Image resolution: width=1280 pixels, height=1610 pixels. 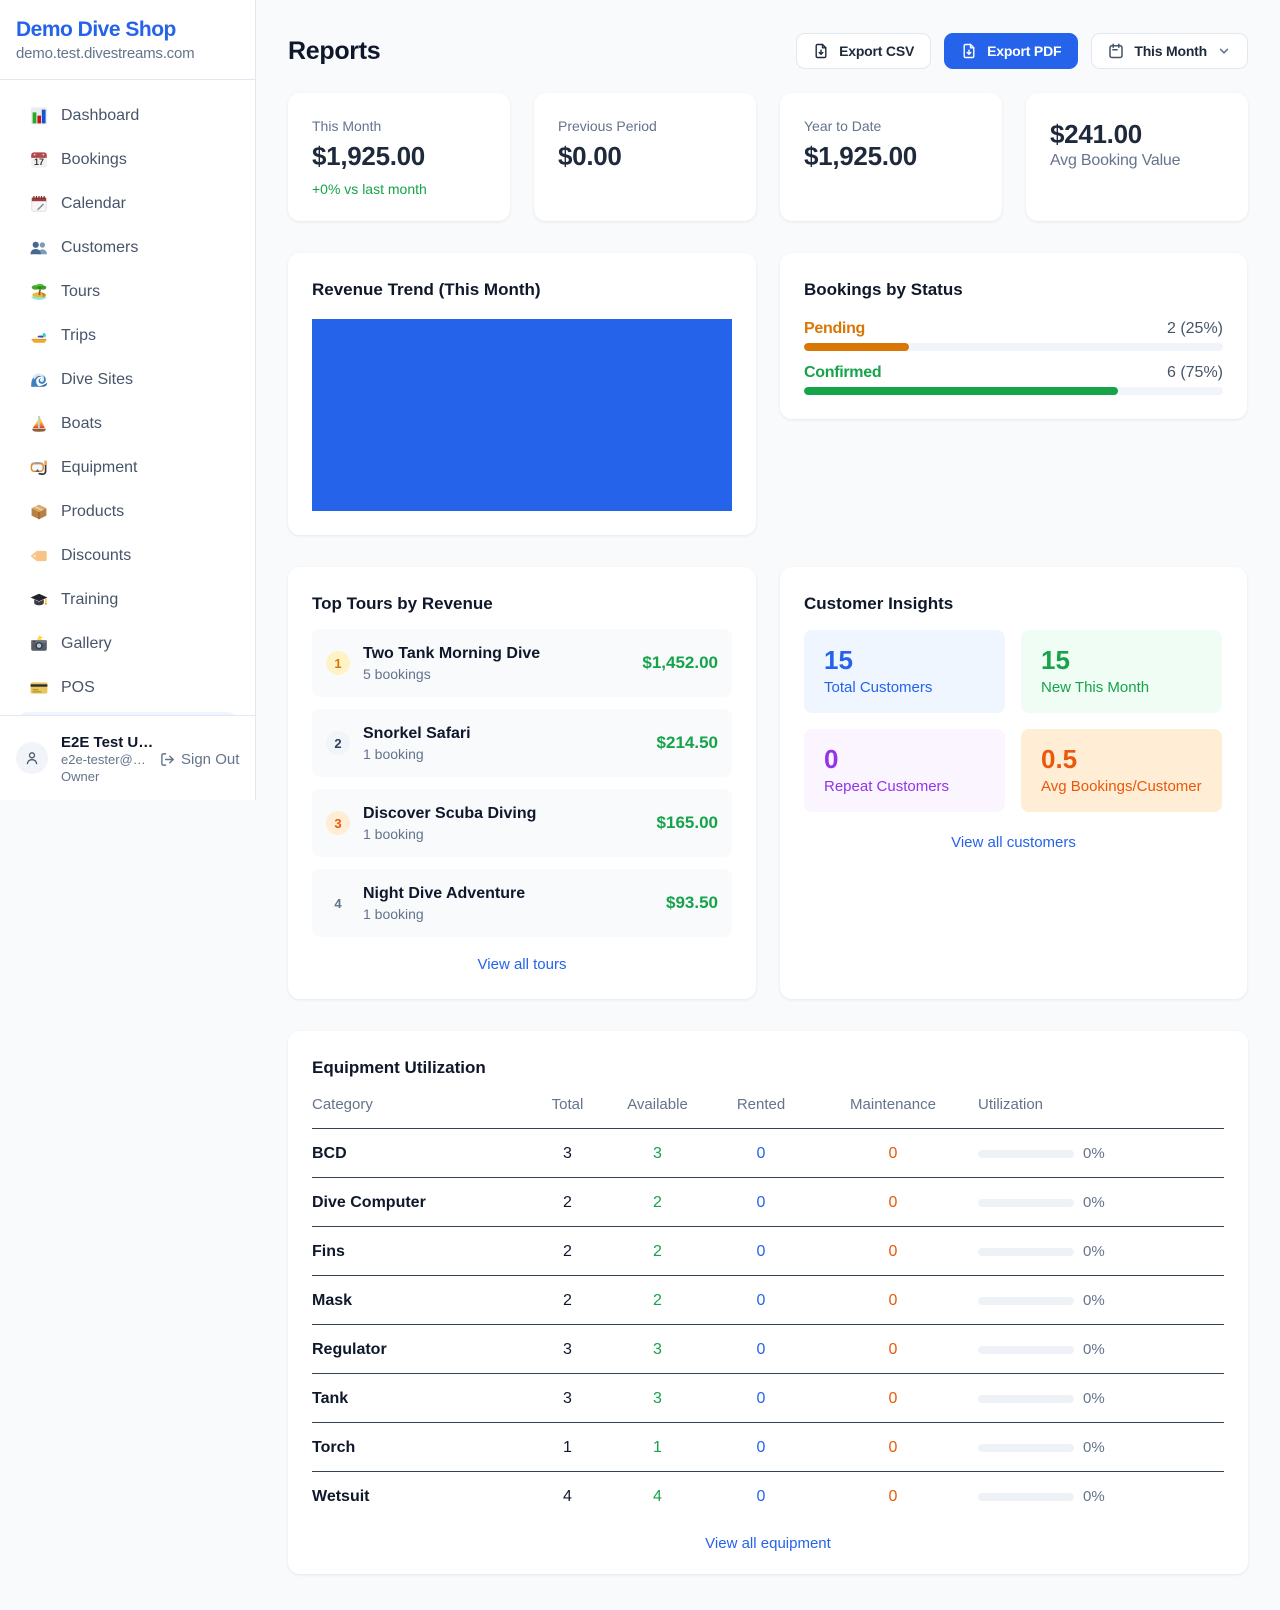 I want to click on svg-text: 17, so click(x=39, y=162).